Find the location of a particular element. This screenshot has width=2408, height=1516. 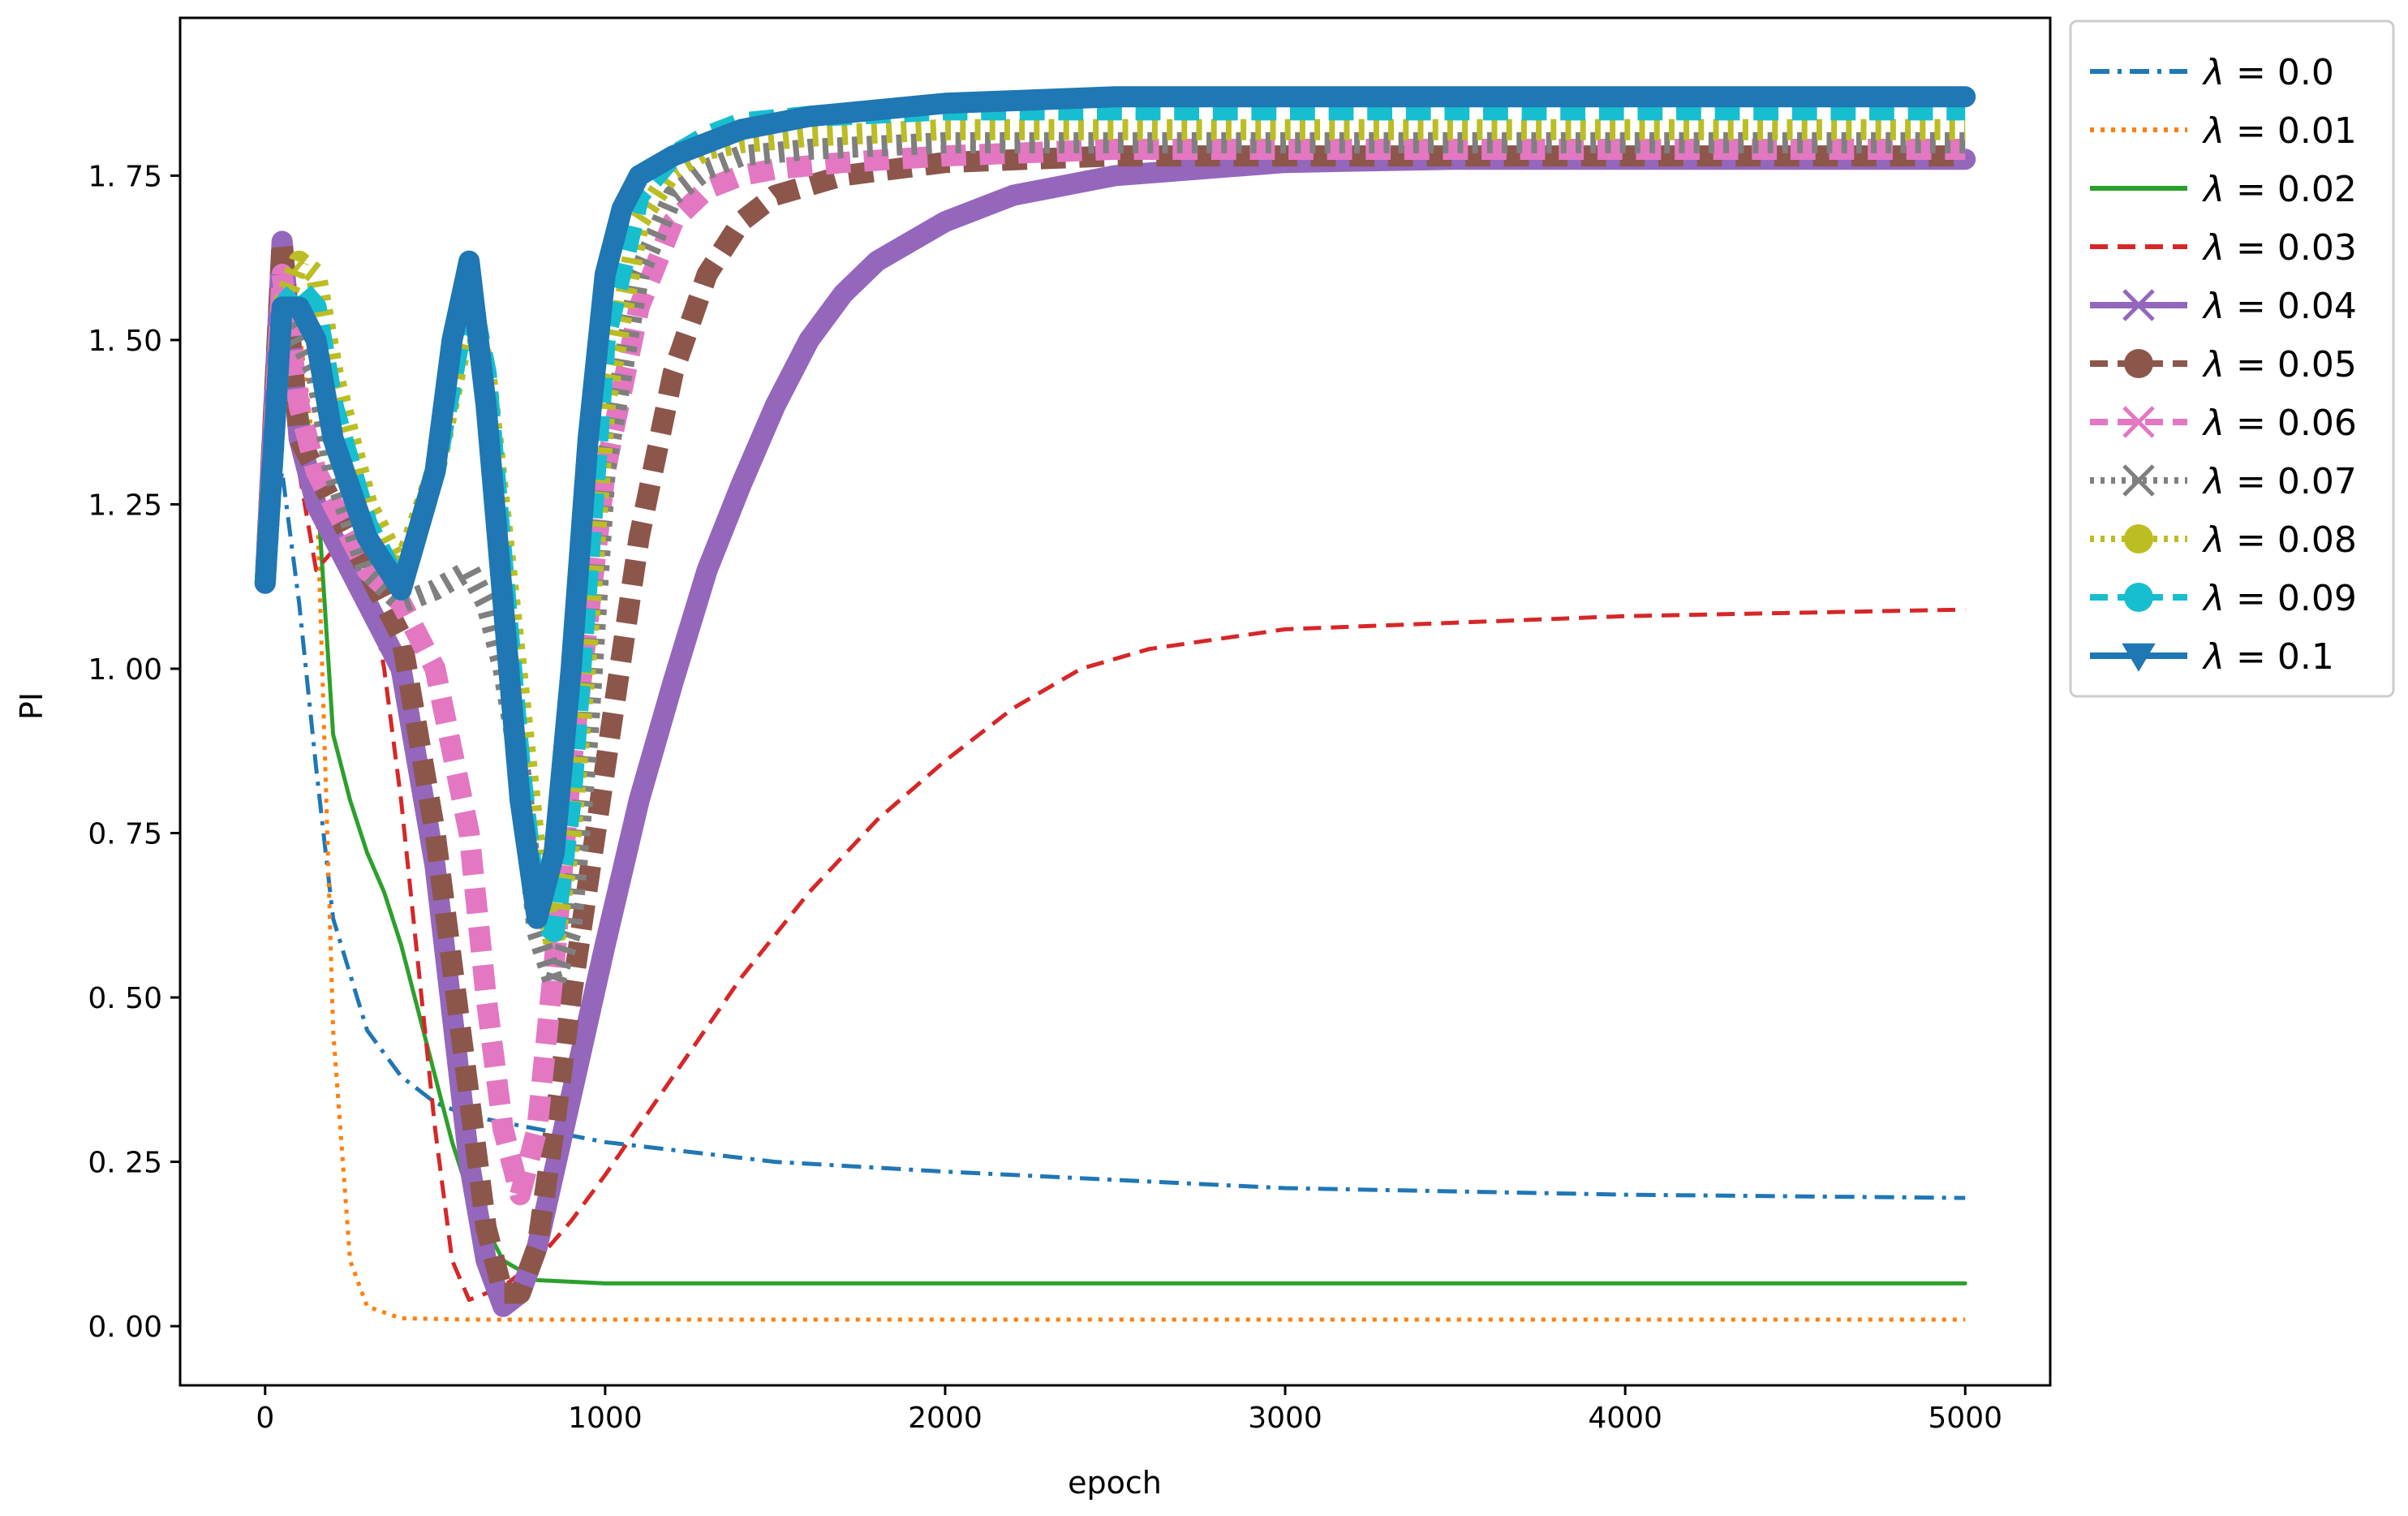

y-tick-label: 0. 00 is located at coordinates (125, 1327).